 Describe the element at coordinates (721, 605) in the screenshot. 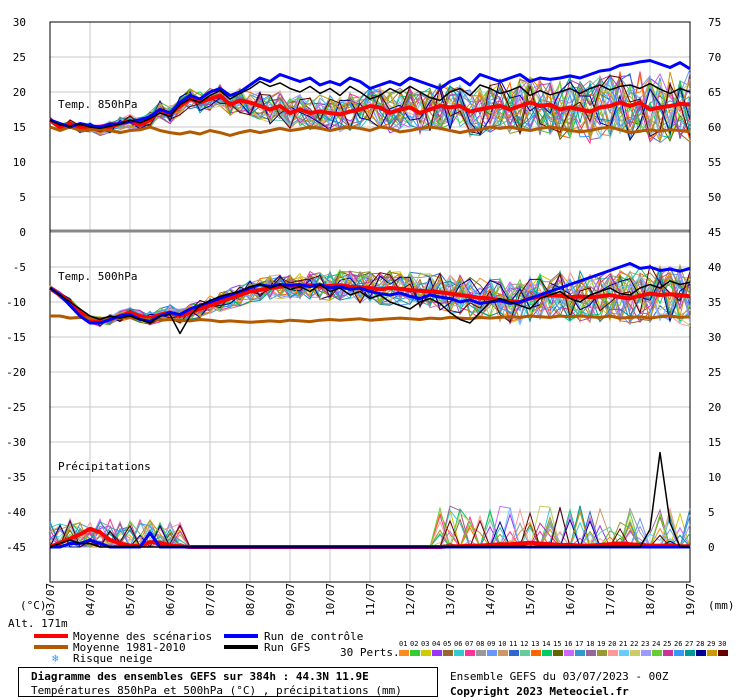

I see `right-axis-unit: (mm)` at that location.